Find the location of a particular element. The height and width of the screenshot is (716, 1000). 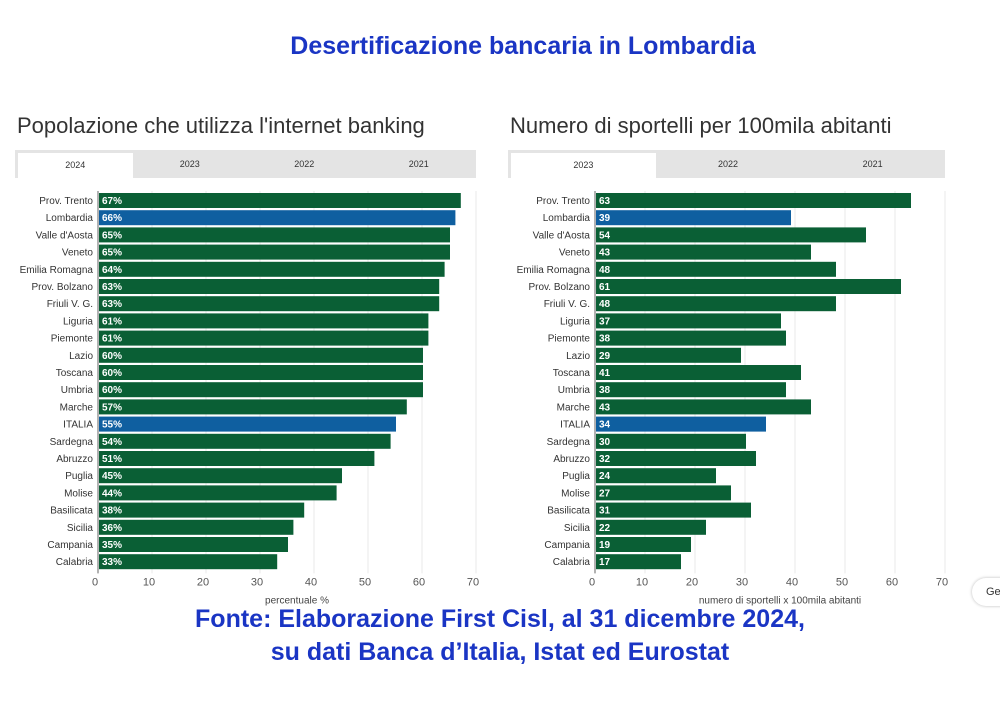

data-label: 54 is located at coordinates (605, 235).